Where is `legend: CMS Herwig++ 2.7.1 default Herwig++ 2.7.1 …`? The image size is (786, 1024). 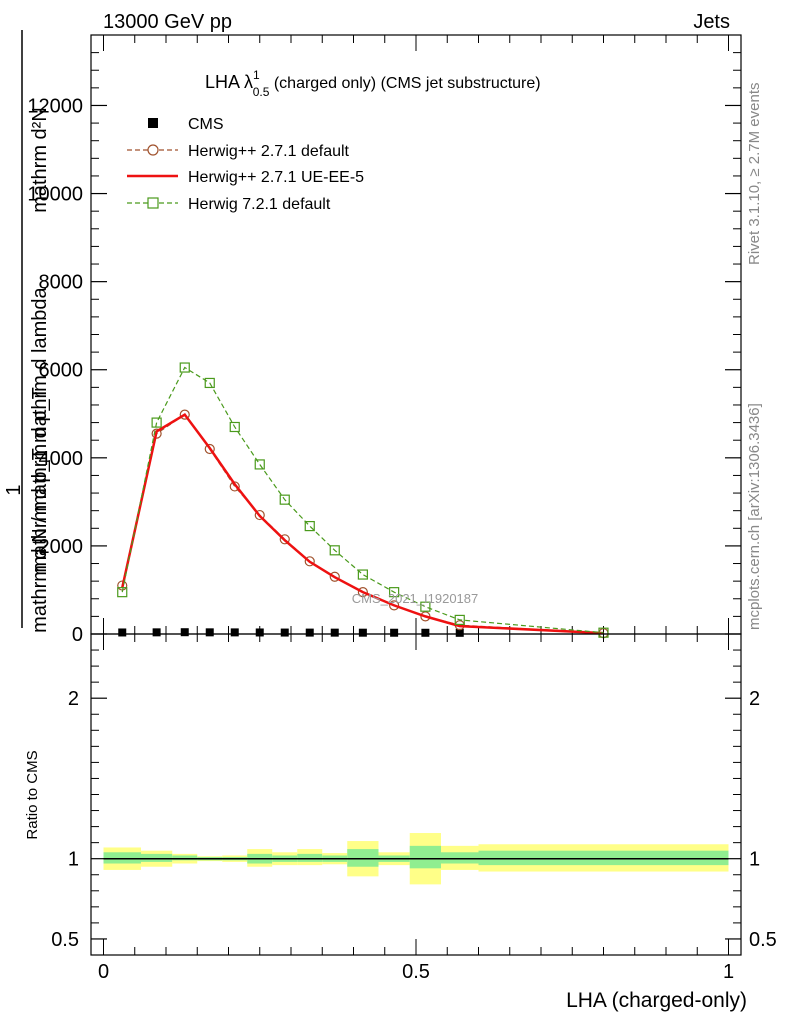 legend: CMS Herwig++ 2.7.1 default Herwig++ 2.7.1 … is located at coordinates (245, 164).